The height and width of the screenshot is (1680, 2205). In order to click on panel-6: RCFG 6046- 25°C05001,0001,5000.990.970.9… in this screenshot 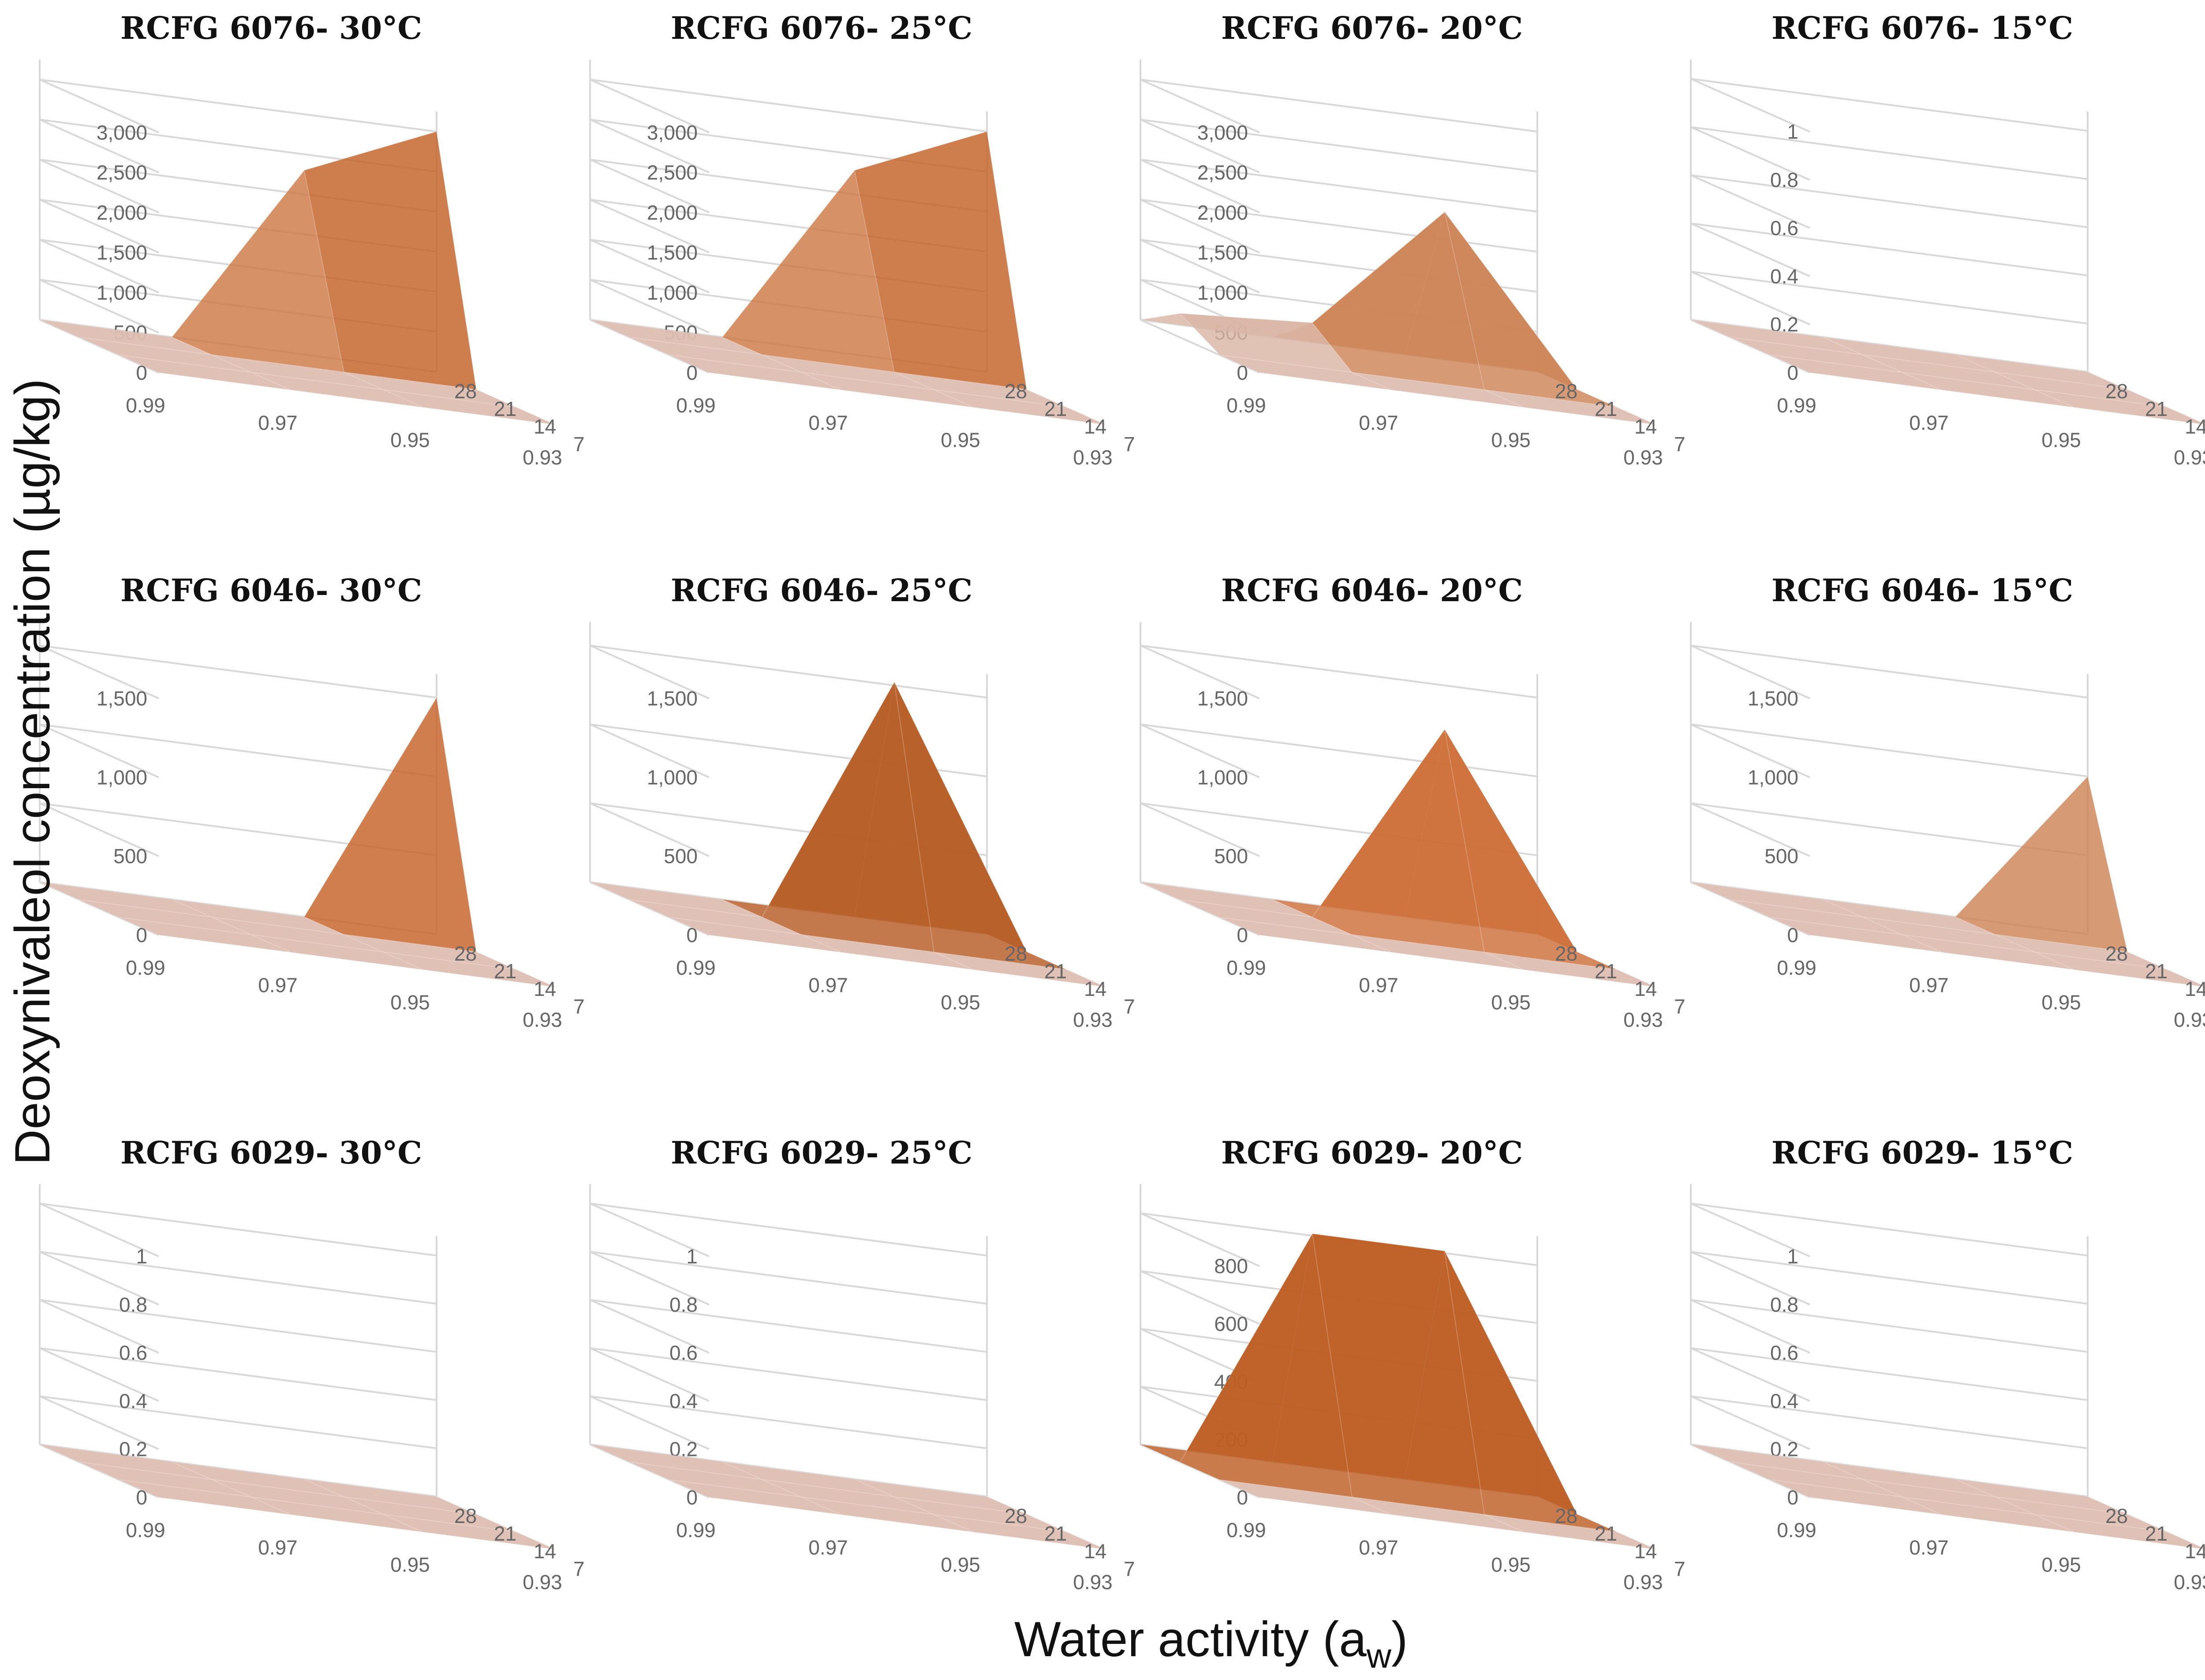, I will do `click(862, 801)`.